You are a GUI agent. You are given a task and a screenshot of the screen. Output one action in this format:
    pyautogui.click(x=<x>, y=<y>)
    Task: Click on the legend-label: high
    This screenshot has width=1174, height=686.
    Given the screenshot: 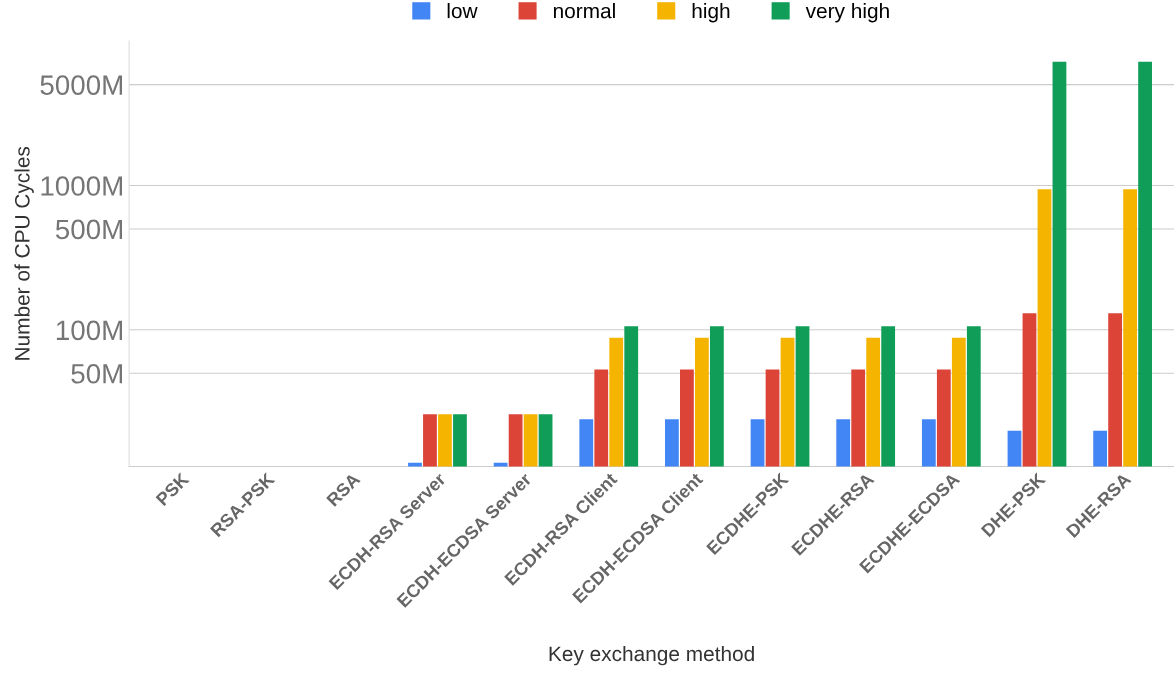 What is the action you would take?
    pyautogui.click(x=711, y=12)
    